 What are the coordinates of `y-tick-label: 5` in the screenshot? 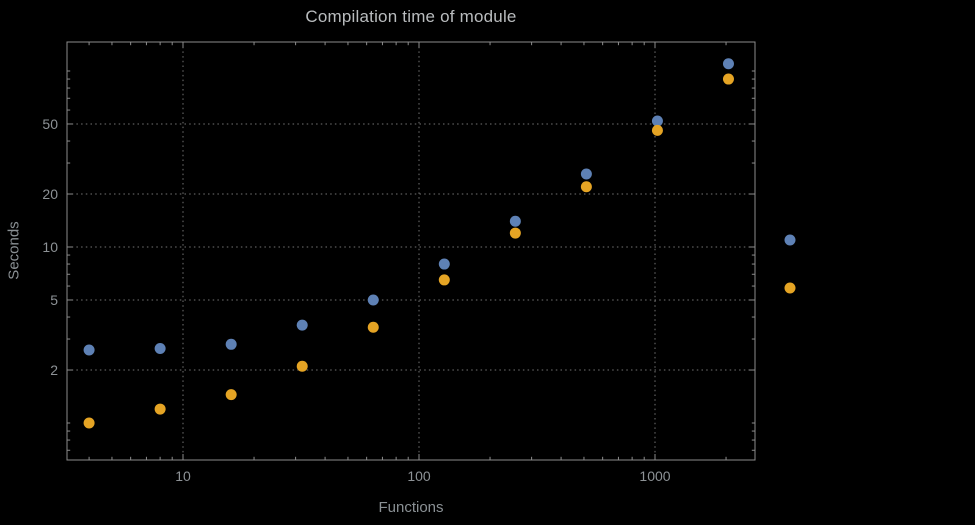 It's located at (54, 300).